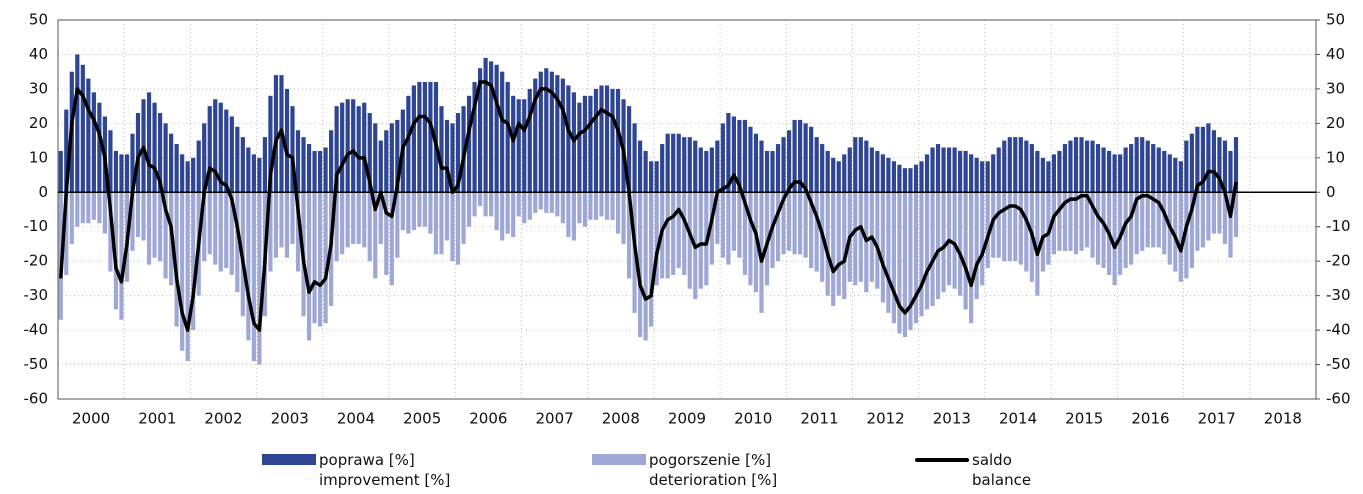 This screenshot has width=1363, height=494. Describe the element at coordinates (1331, 192) in the screenshot. I see `y2-tick-label: 0` at that location.